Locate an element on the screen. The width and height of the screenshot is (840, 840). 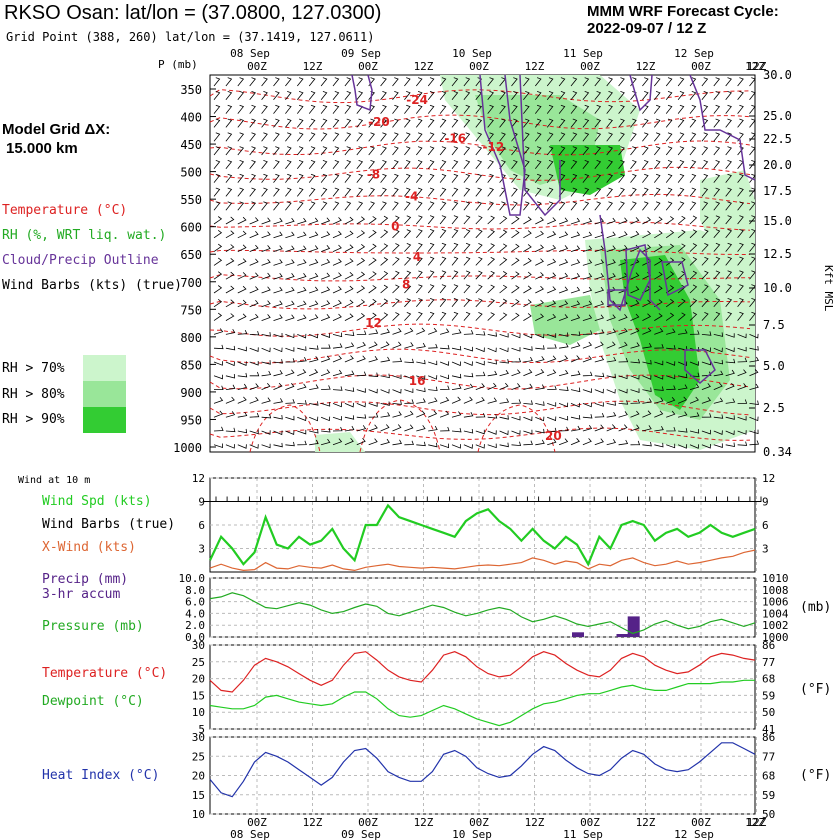
temperature-panel-ytick-right-5: 86 is located at coordinates (768, 645).